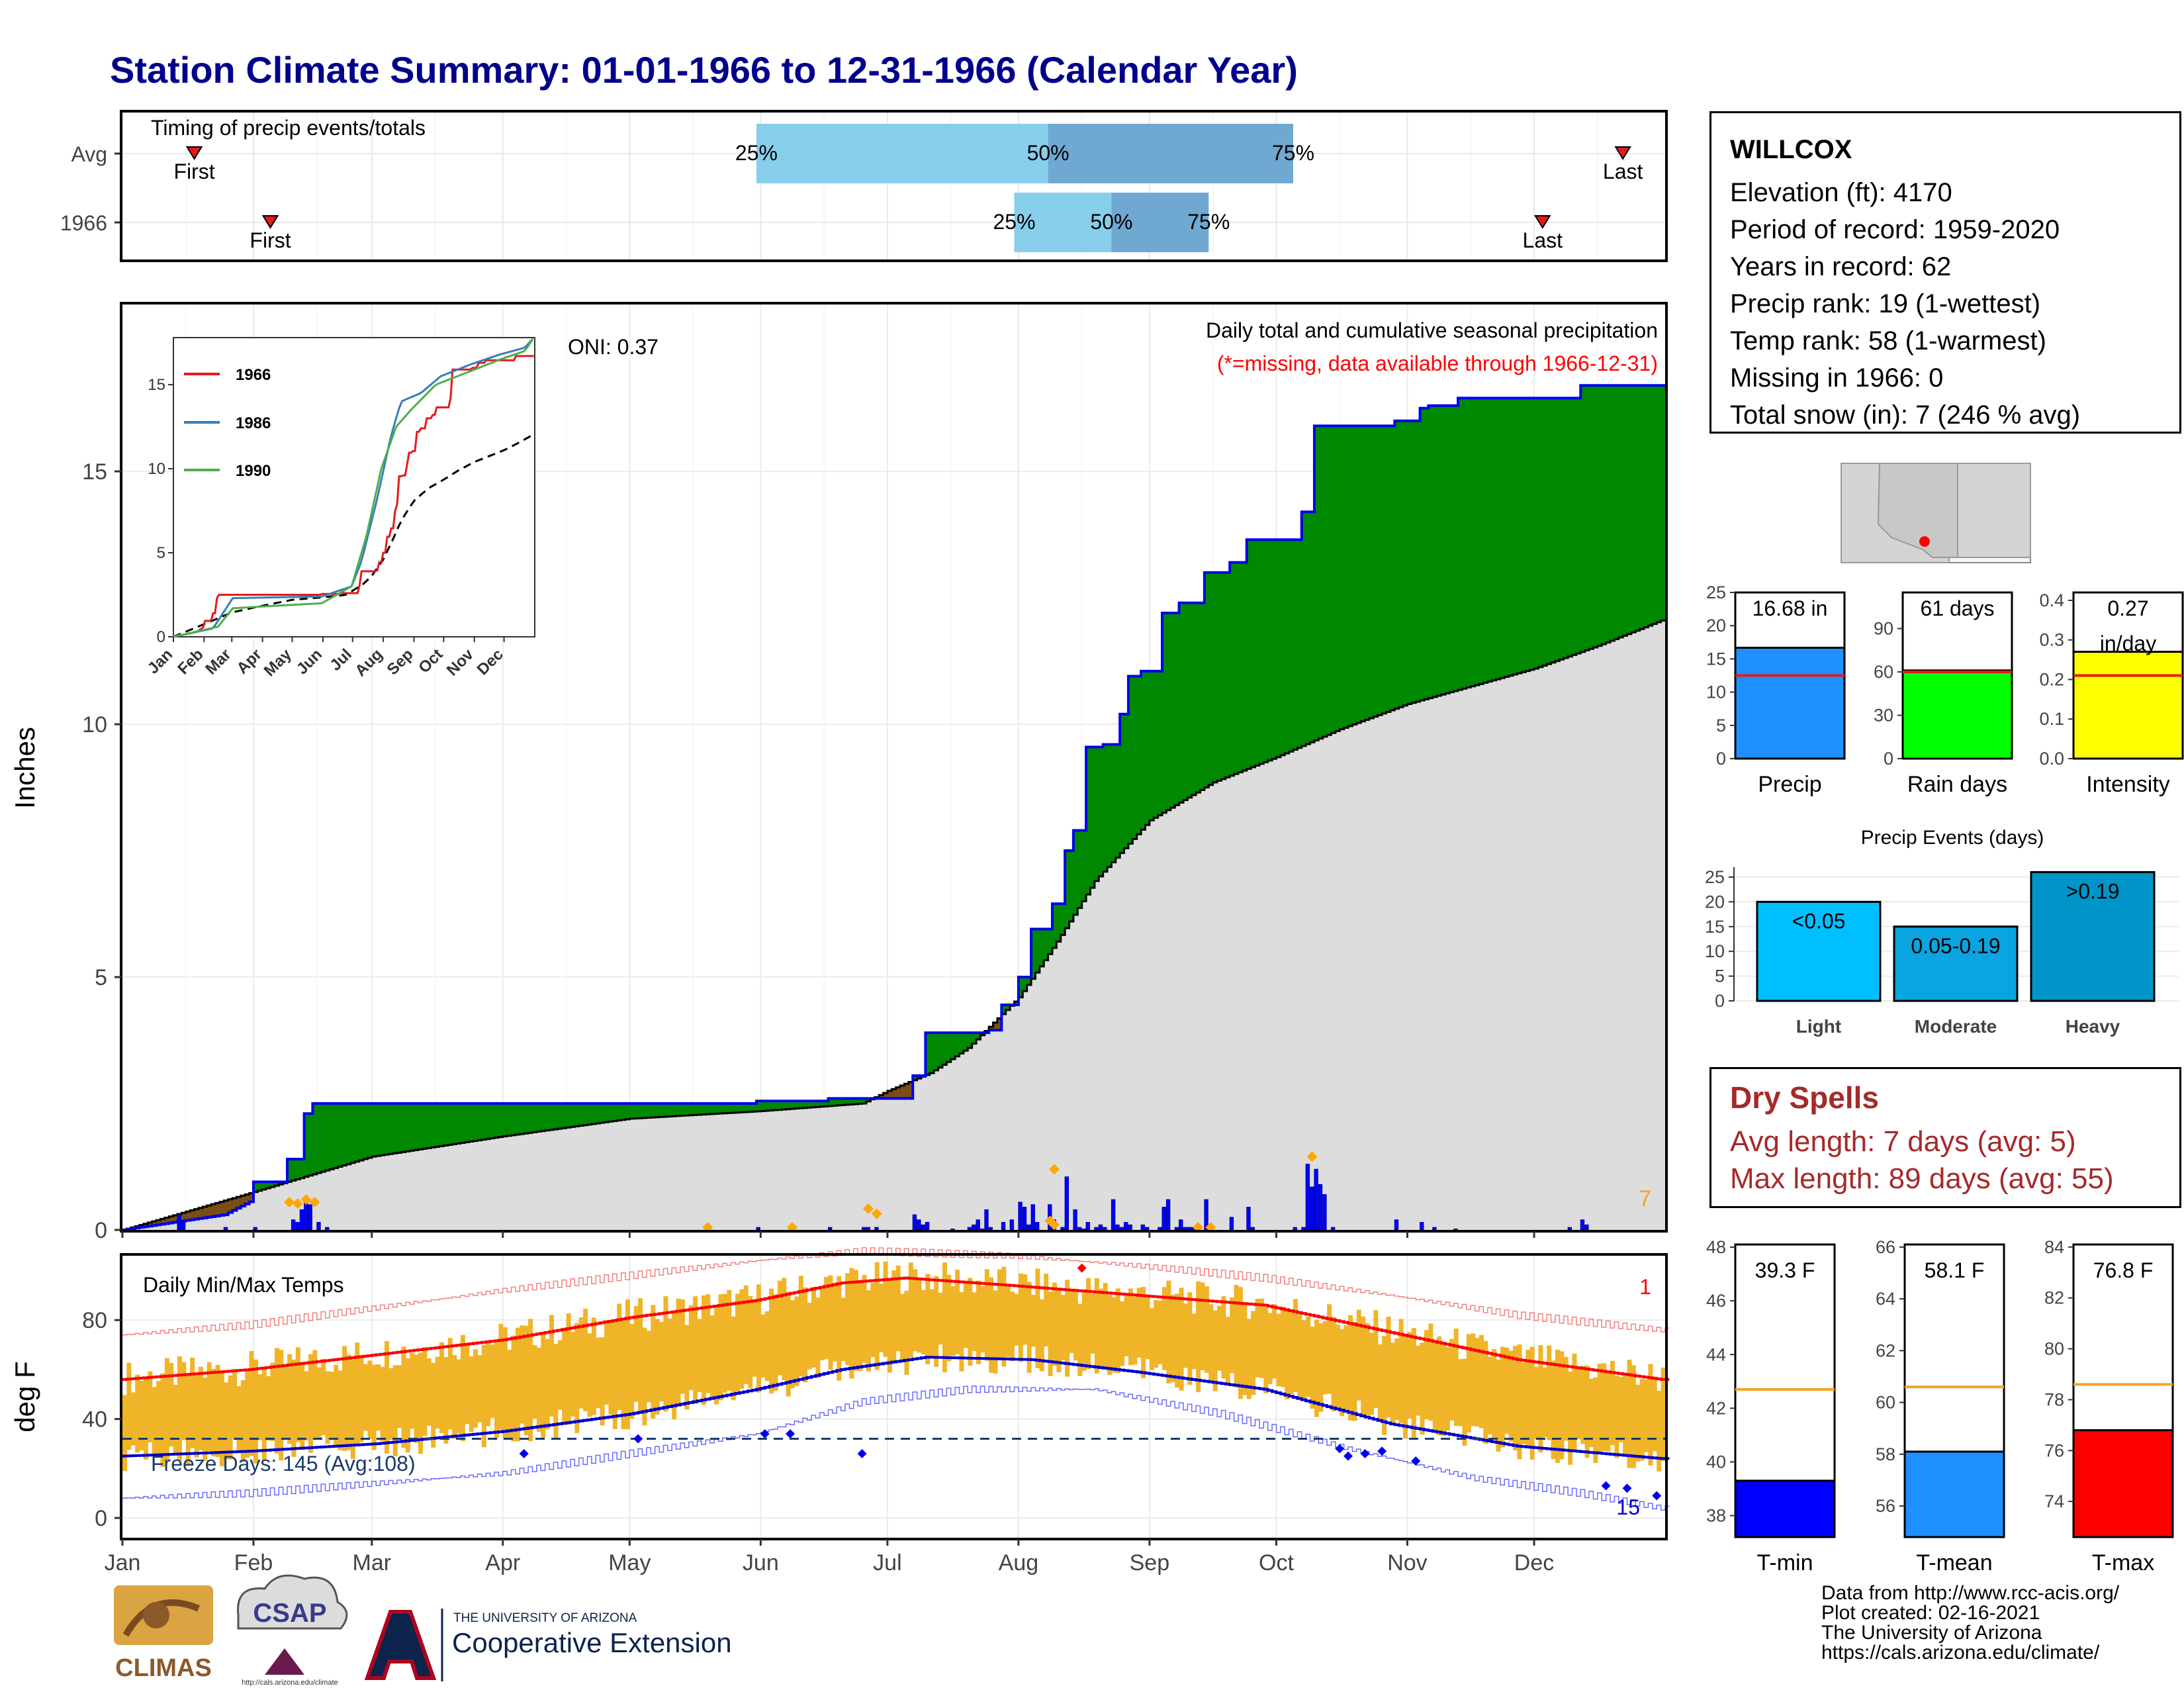  What do you see at coordinates (1716, 659) in the screenshot?
I see `summary-y-tick-label: 15` at bounding box center [1716, 659].